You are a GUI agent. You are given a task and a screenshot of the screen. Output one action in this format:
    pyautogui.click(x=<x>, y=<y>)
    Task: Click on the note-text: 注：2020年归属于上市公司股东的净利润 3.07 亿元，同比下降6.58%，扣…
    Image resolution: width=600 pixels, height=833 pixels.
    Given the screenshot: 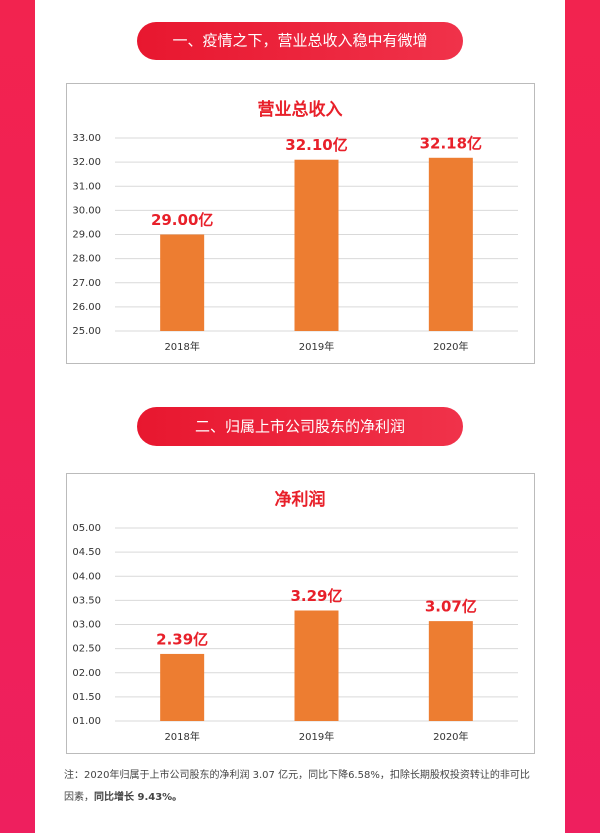 What is the action you would take?
    pyautogui.click(x=297, y=786)
    